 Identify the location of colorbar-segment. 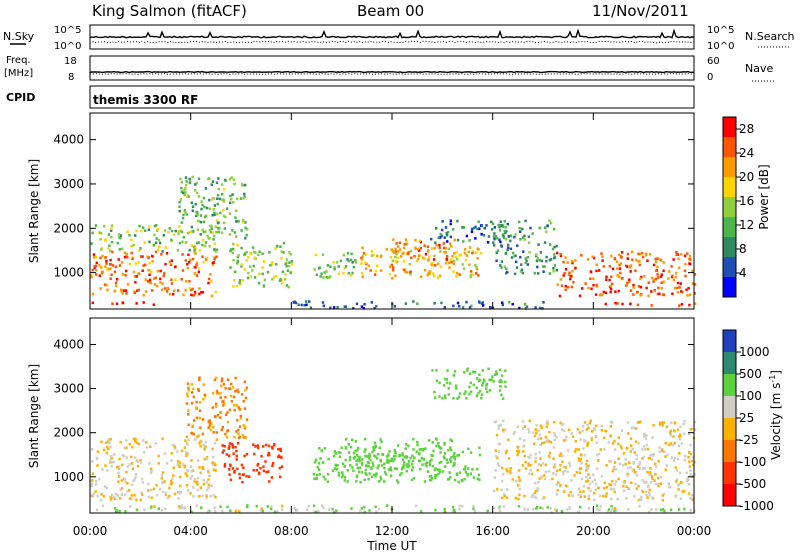
(729, 407).